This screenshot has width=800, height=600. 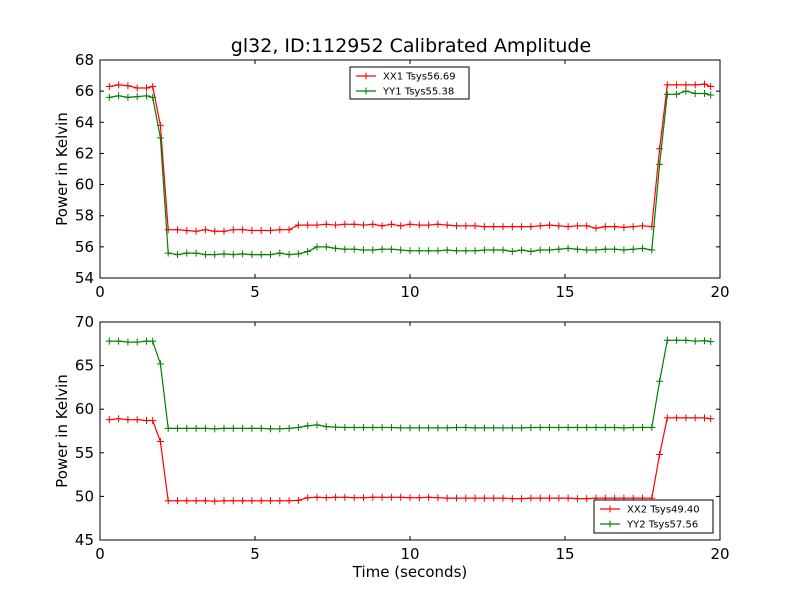 I want to click on legend-label: XX1 Tsys56.69, so click(x=419, y=77).